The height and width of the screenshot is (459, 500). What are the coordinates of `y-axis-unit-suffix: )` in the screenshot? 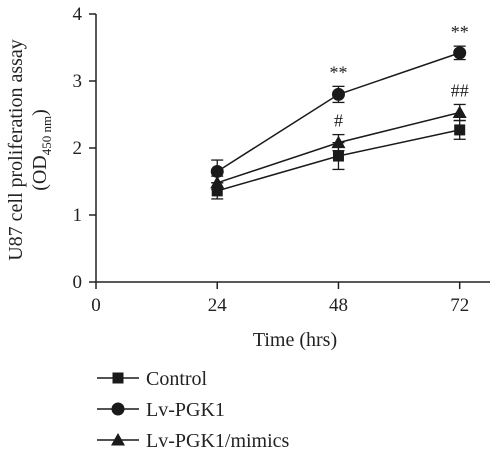 It's located at (40, 112).